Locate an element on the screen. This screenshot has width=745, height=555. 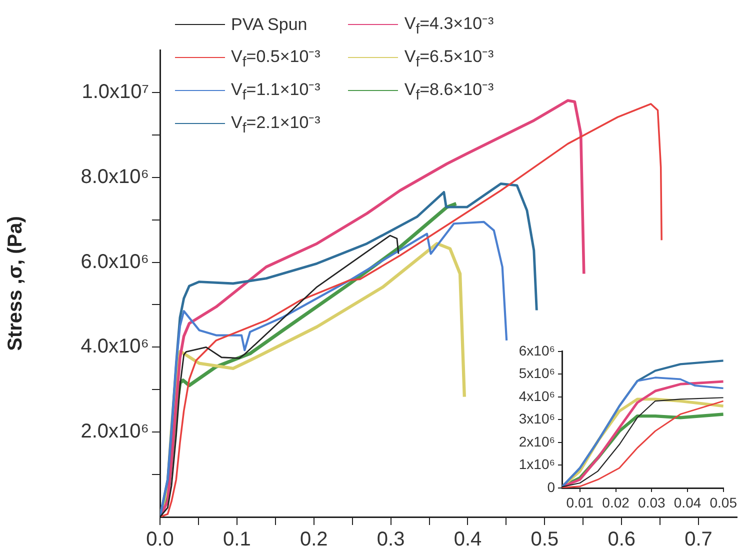
y-tick-label: 1.0x10⁷ is located at coordinates (115, 91).